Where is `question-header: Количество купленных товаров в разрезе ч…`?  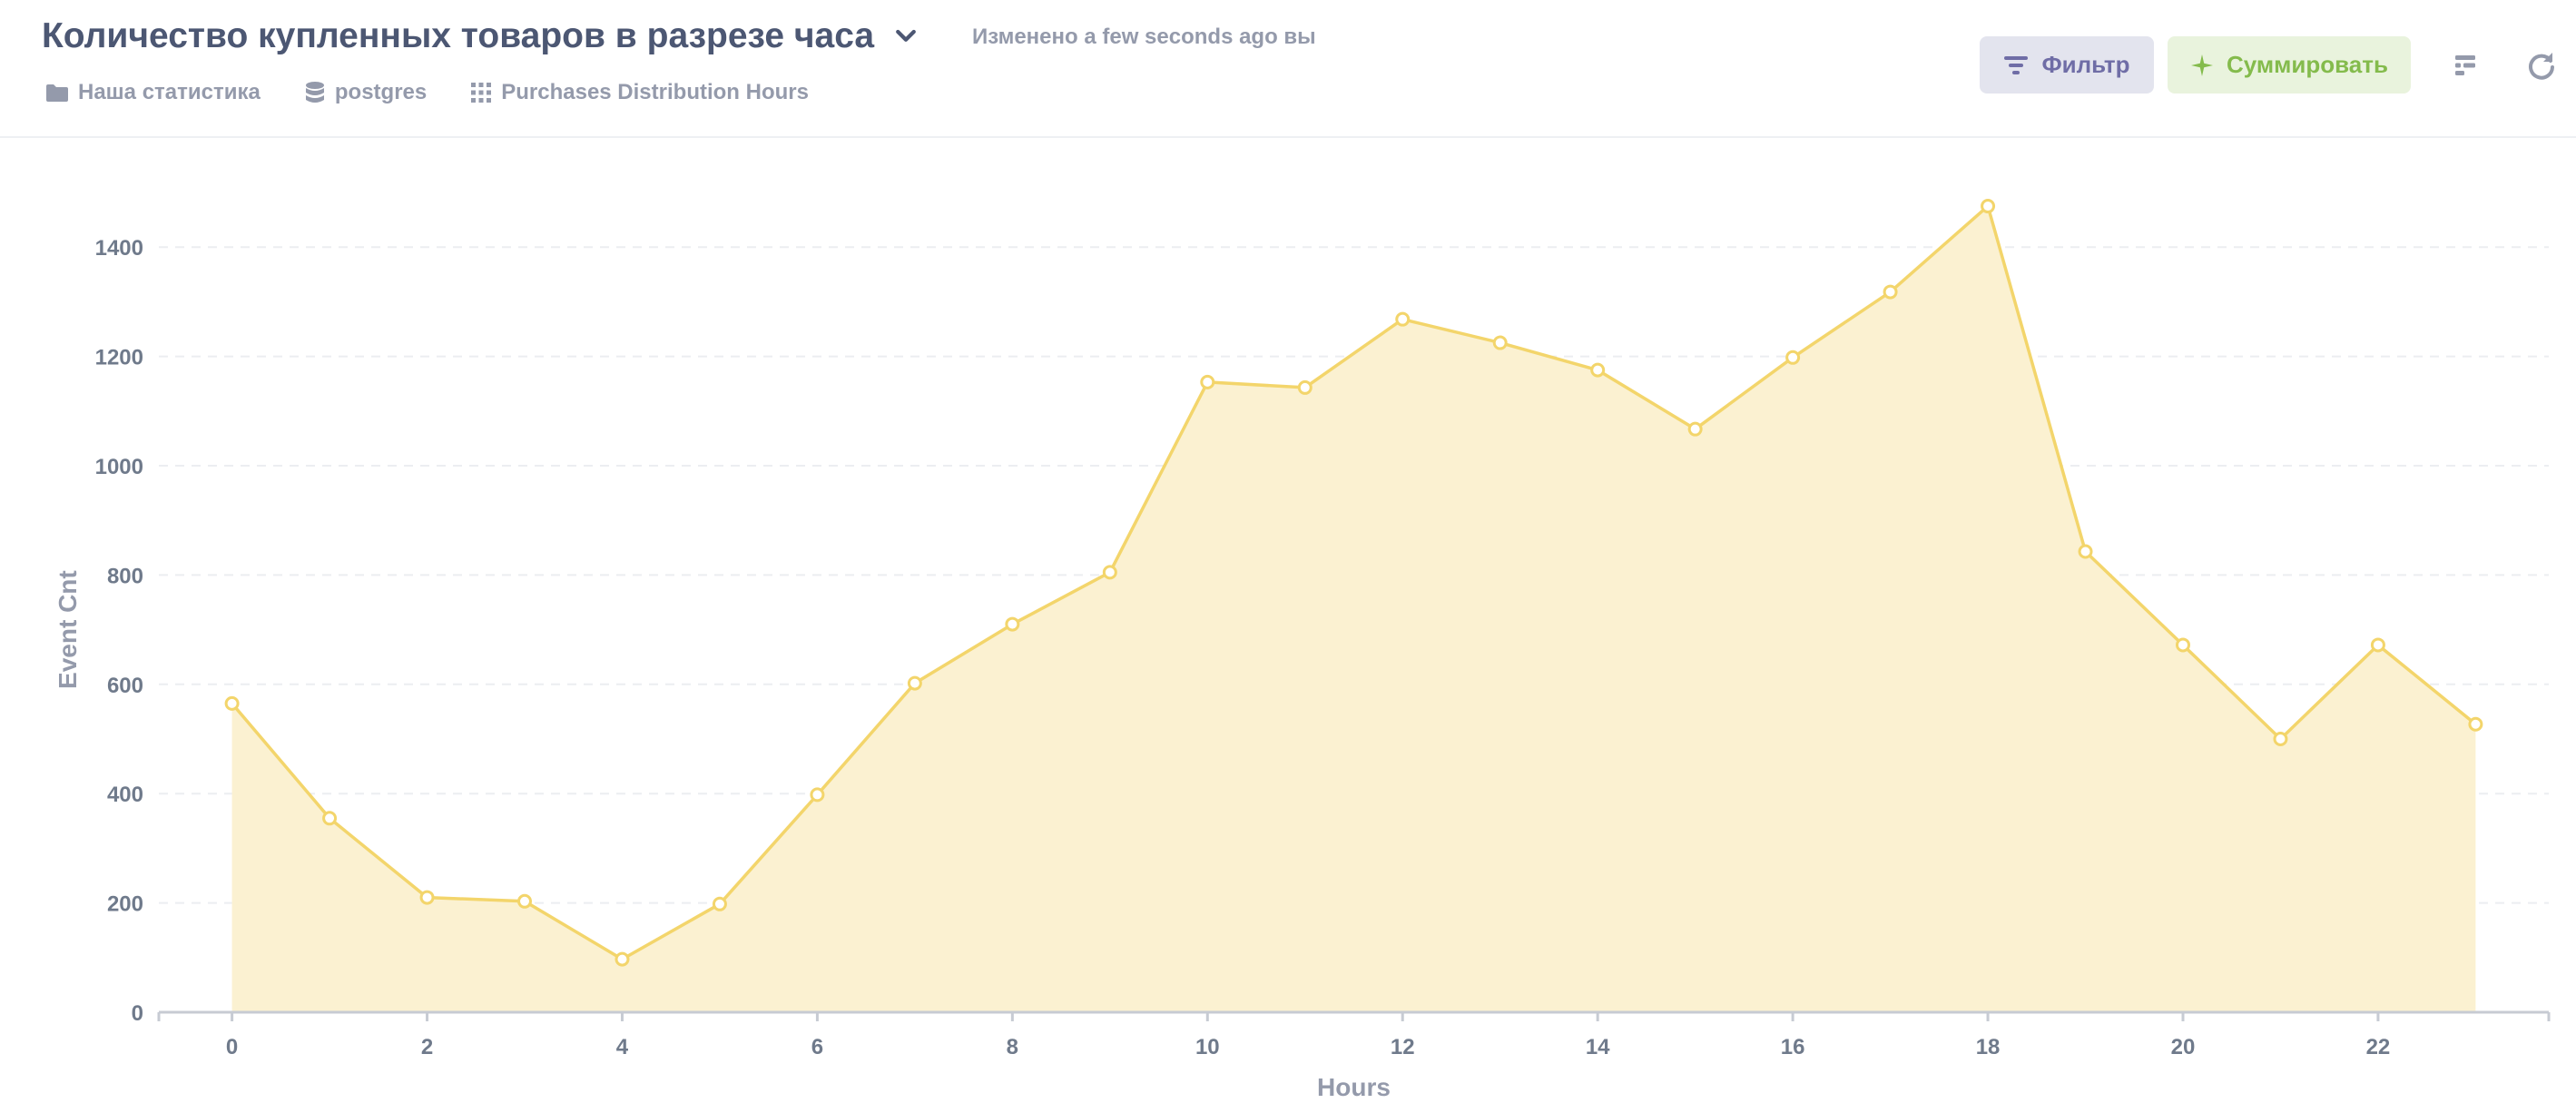
question-header: Количество купленных товаров в разрезе ч… is located at coordinates (1288, 69).